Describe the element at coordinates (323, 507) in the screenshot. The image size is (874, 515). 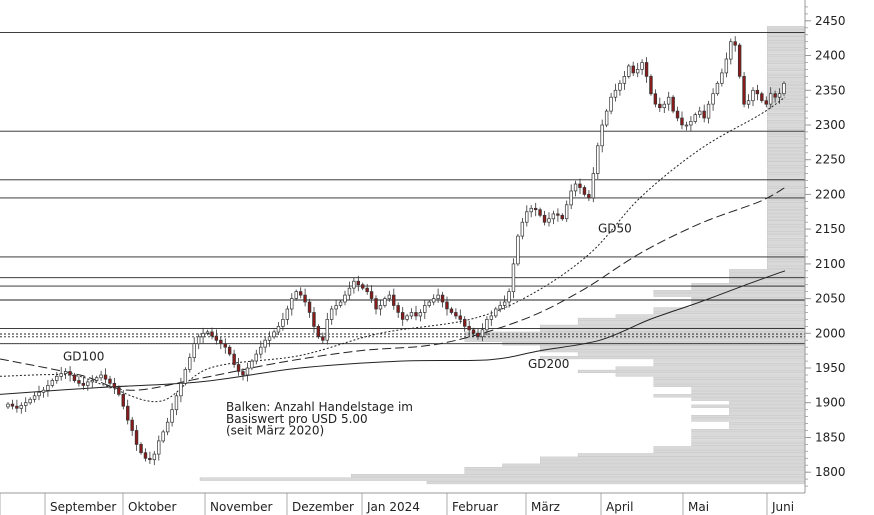
I see `x-tick-label: Dezember` at that location.